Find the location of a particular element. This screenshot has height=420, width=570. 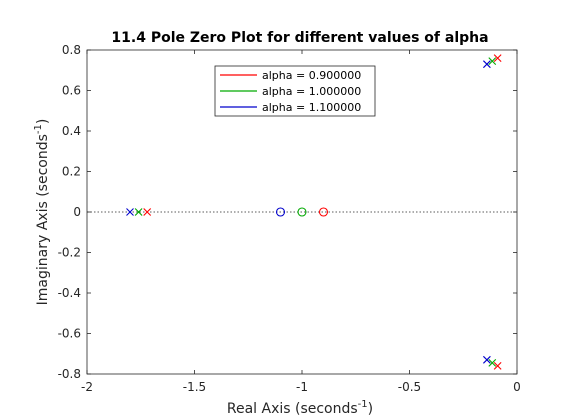

y-tick-label: 0.8 is located at coordinates (71, 50).